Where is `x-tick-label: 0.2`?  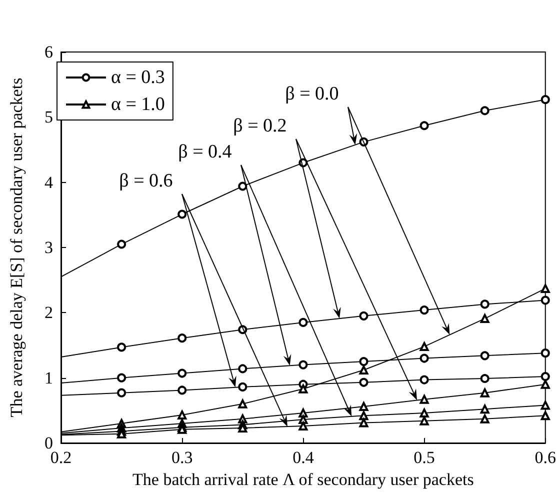
x-tick-label: 0.2 is located at coordinates (61, 457).